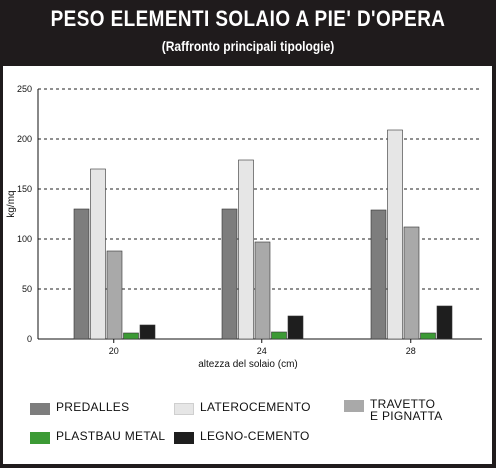 The image size is (496, 468). I want to click on x-axis-label: altezza del solaio (cm), so click(247, 364).